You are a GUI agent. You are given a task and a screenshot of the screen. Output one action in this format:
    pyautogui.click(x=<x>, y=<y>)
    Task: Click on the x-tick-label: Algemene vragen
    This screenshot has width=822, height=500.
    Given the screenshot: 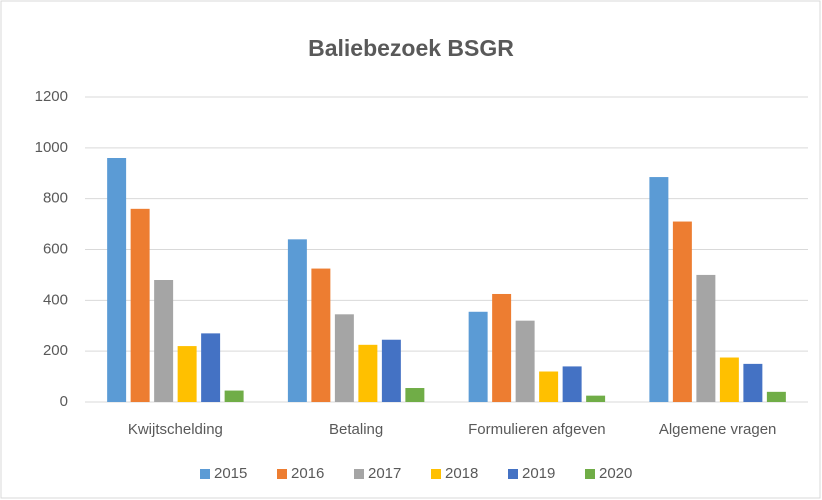 What is the action you would take?
    pyautogui.click(x=718, y=429)
    